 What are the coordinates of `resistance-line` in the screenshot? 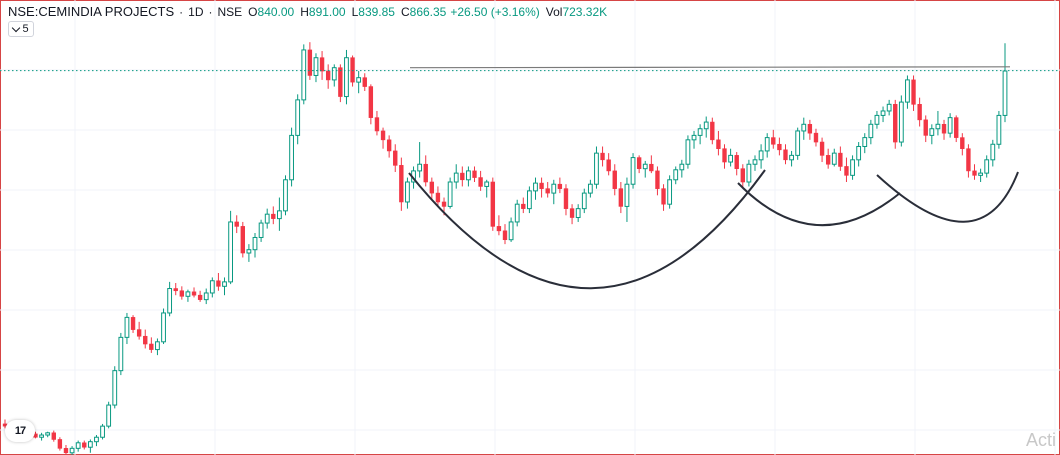 It's located at (710, 67).